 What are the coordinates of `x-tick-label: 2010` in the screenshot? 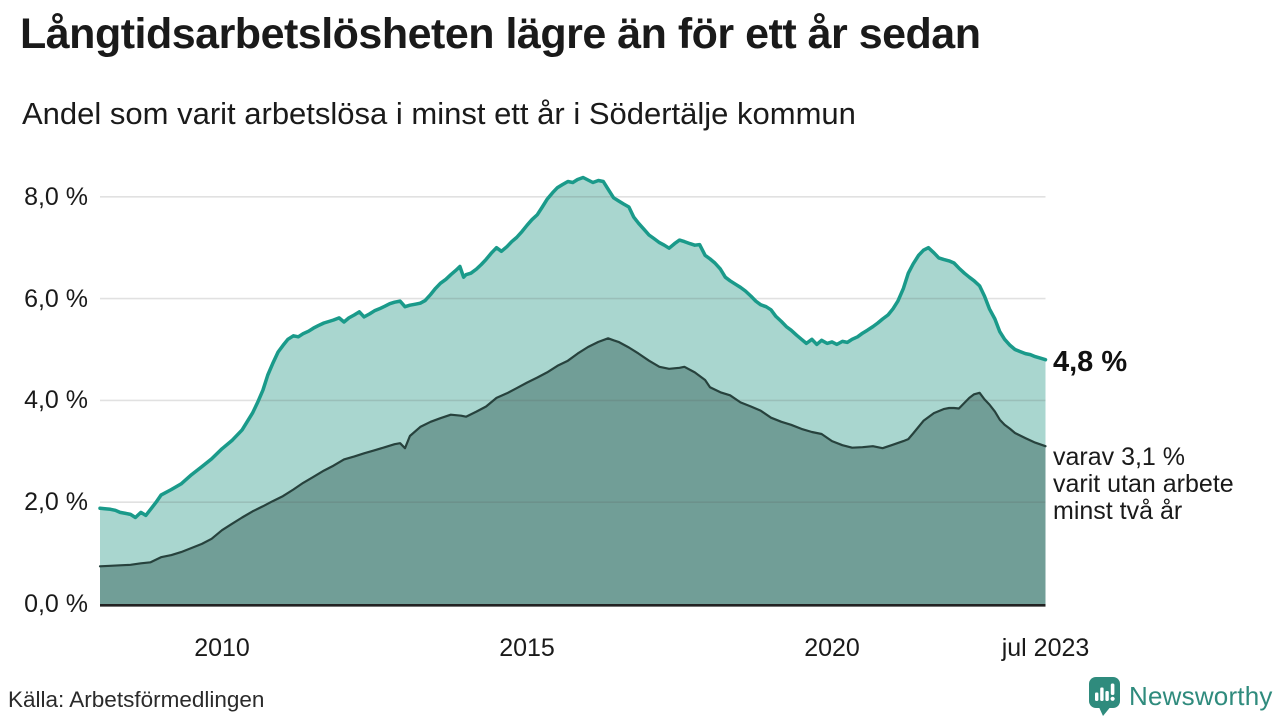 It's located at (222, 648).